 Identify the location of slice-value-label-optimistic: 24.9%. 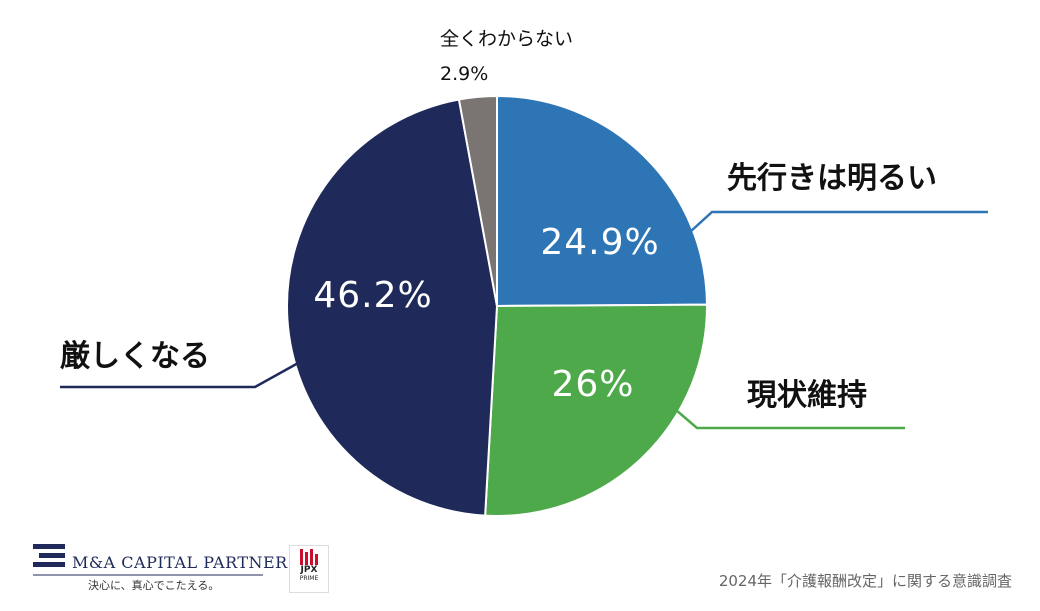
(599, 242).